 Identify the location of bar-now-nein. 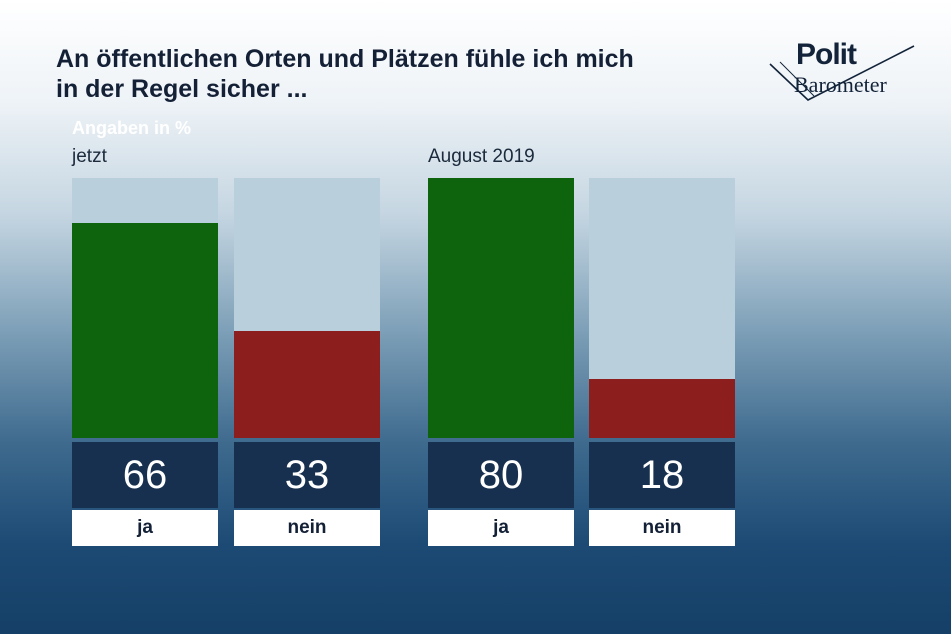
(307, 384).